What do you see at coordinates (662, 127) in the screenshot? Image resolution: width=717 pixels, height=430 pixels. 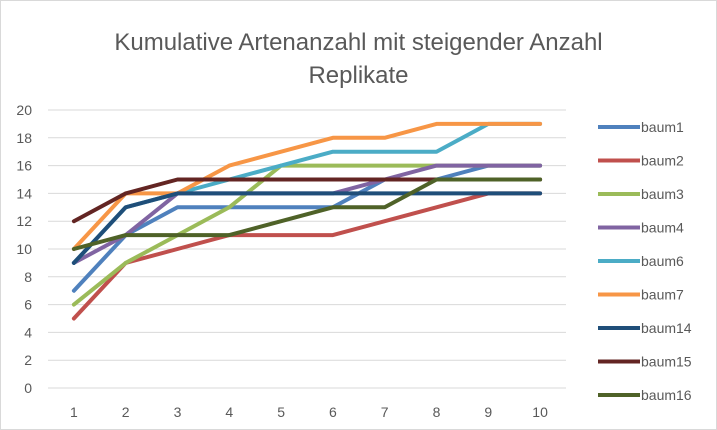 I see `legend-label-baum1: baum1` at bounding box center [662, 127].